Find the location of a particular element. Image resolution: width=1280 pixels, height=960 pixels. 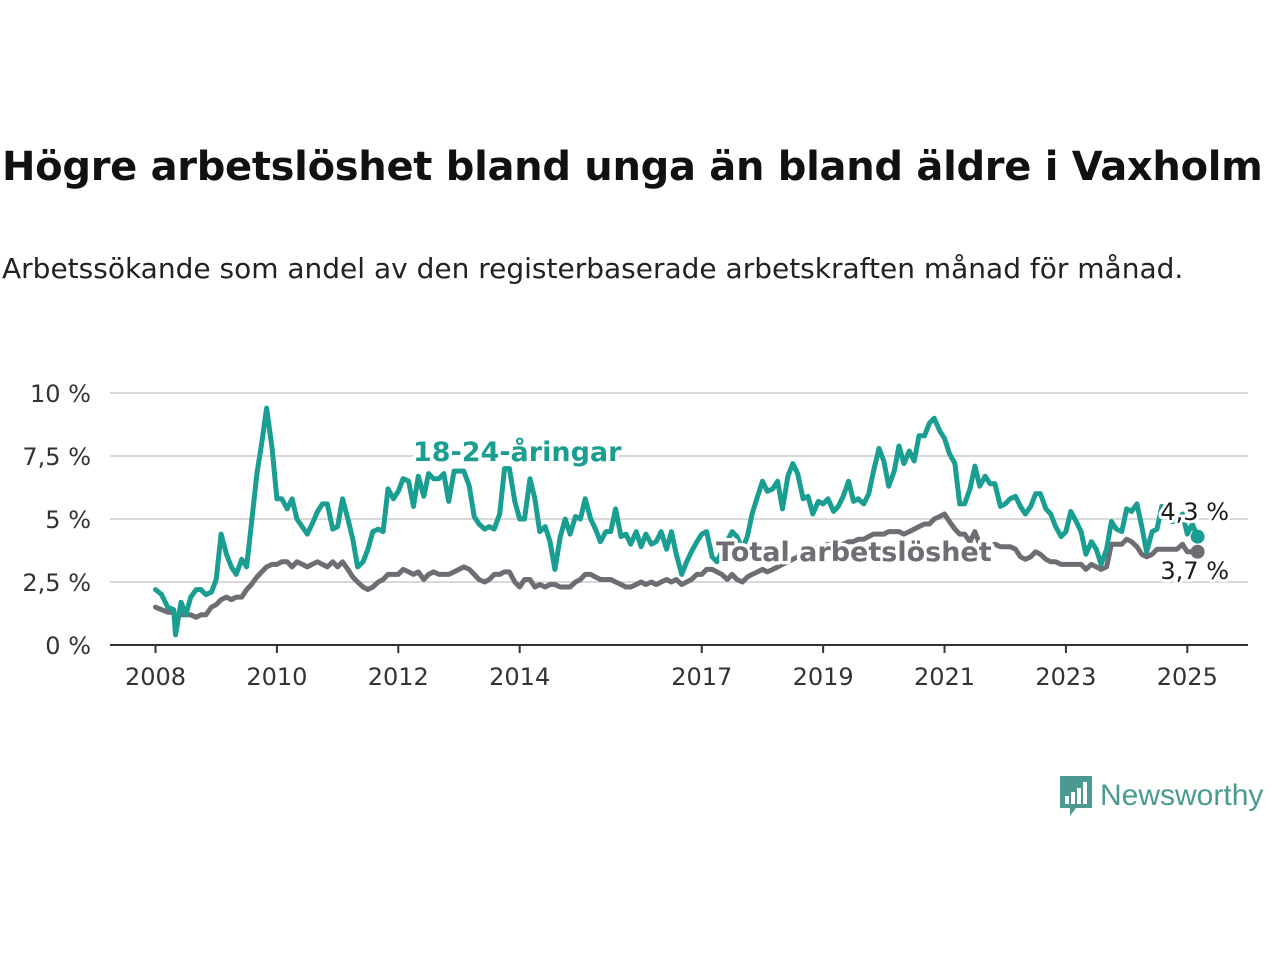

x-axis: 2008 2010 2012 2014 2017 2019 2021 2023 2025 is located at coordinates (679, 667).